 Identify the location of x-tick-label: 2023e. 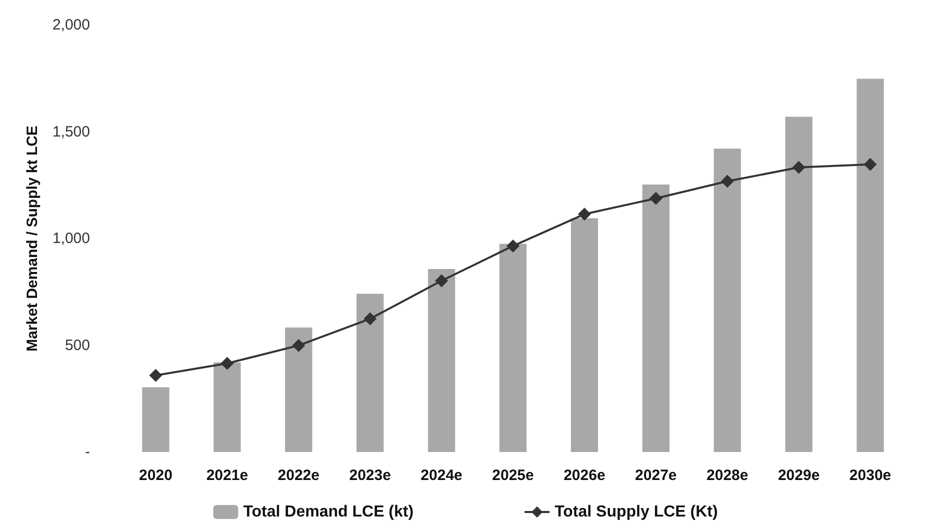
(370, 475).